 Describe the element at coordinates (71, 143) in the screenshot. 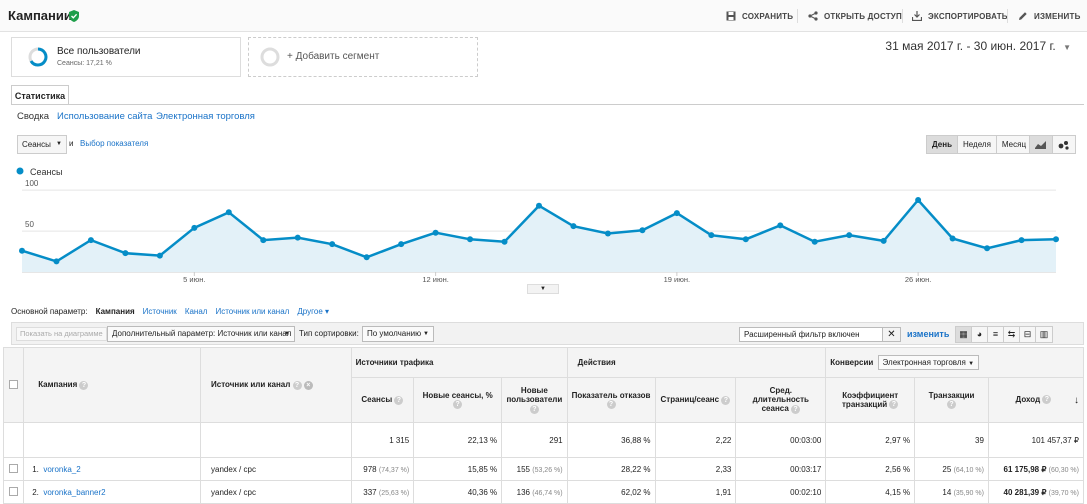

I see `and-label: и` at that location.